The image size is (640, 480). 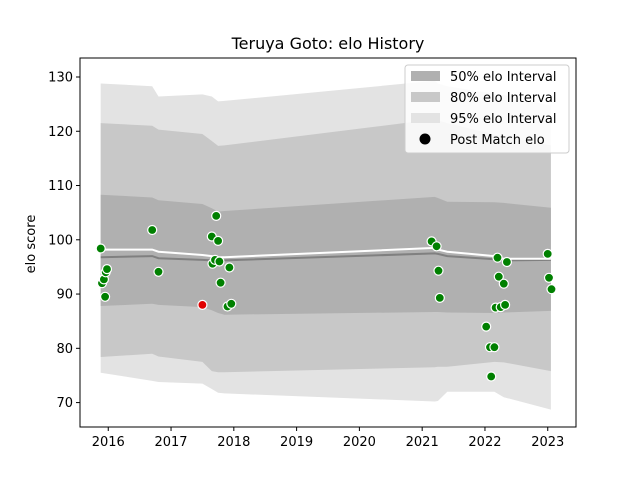 I want to click on y-tick-label: 130, so click(x=60, y=77).